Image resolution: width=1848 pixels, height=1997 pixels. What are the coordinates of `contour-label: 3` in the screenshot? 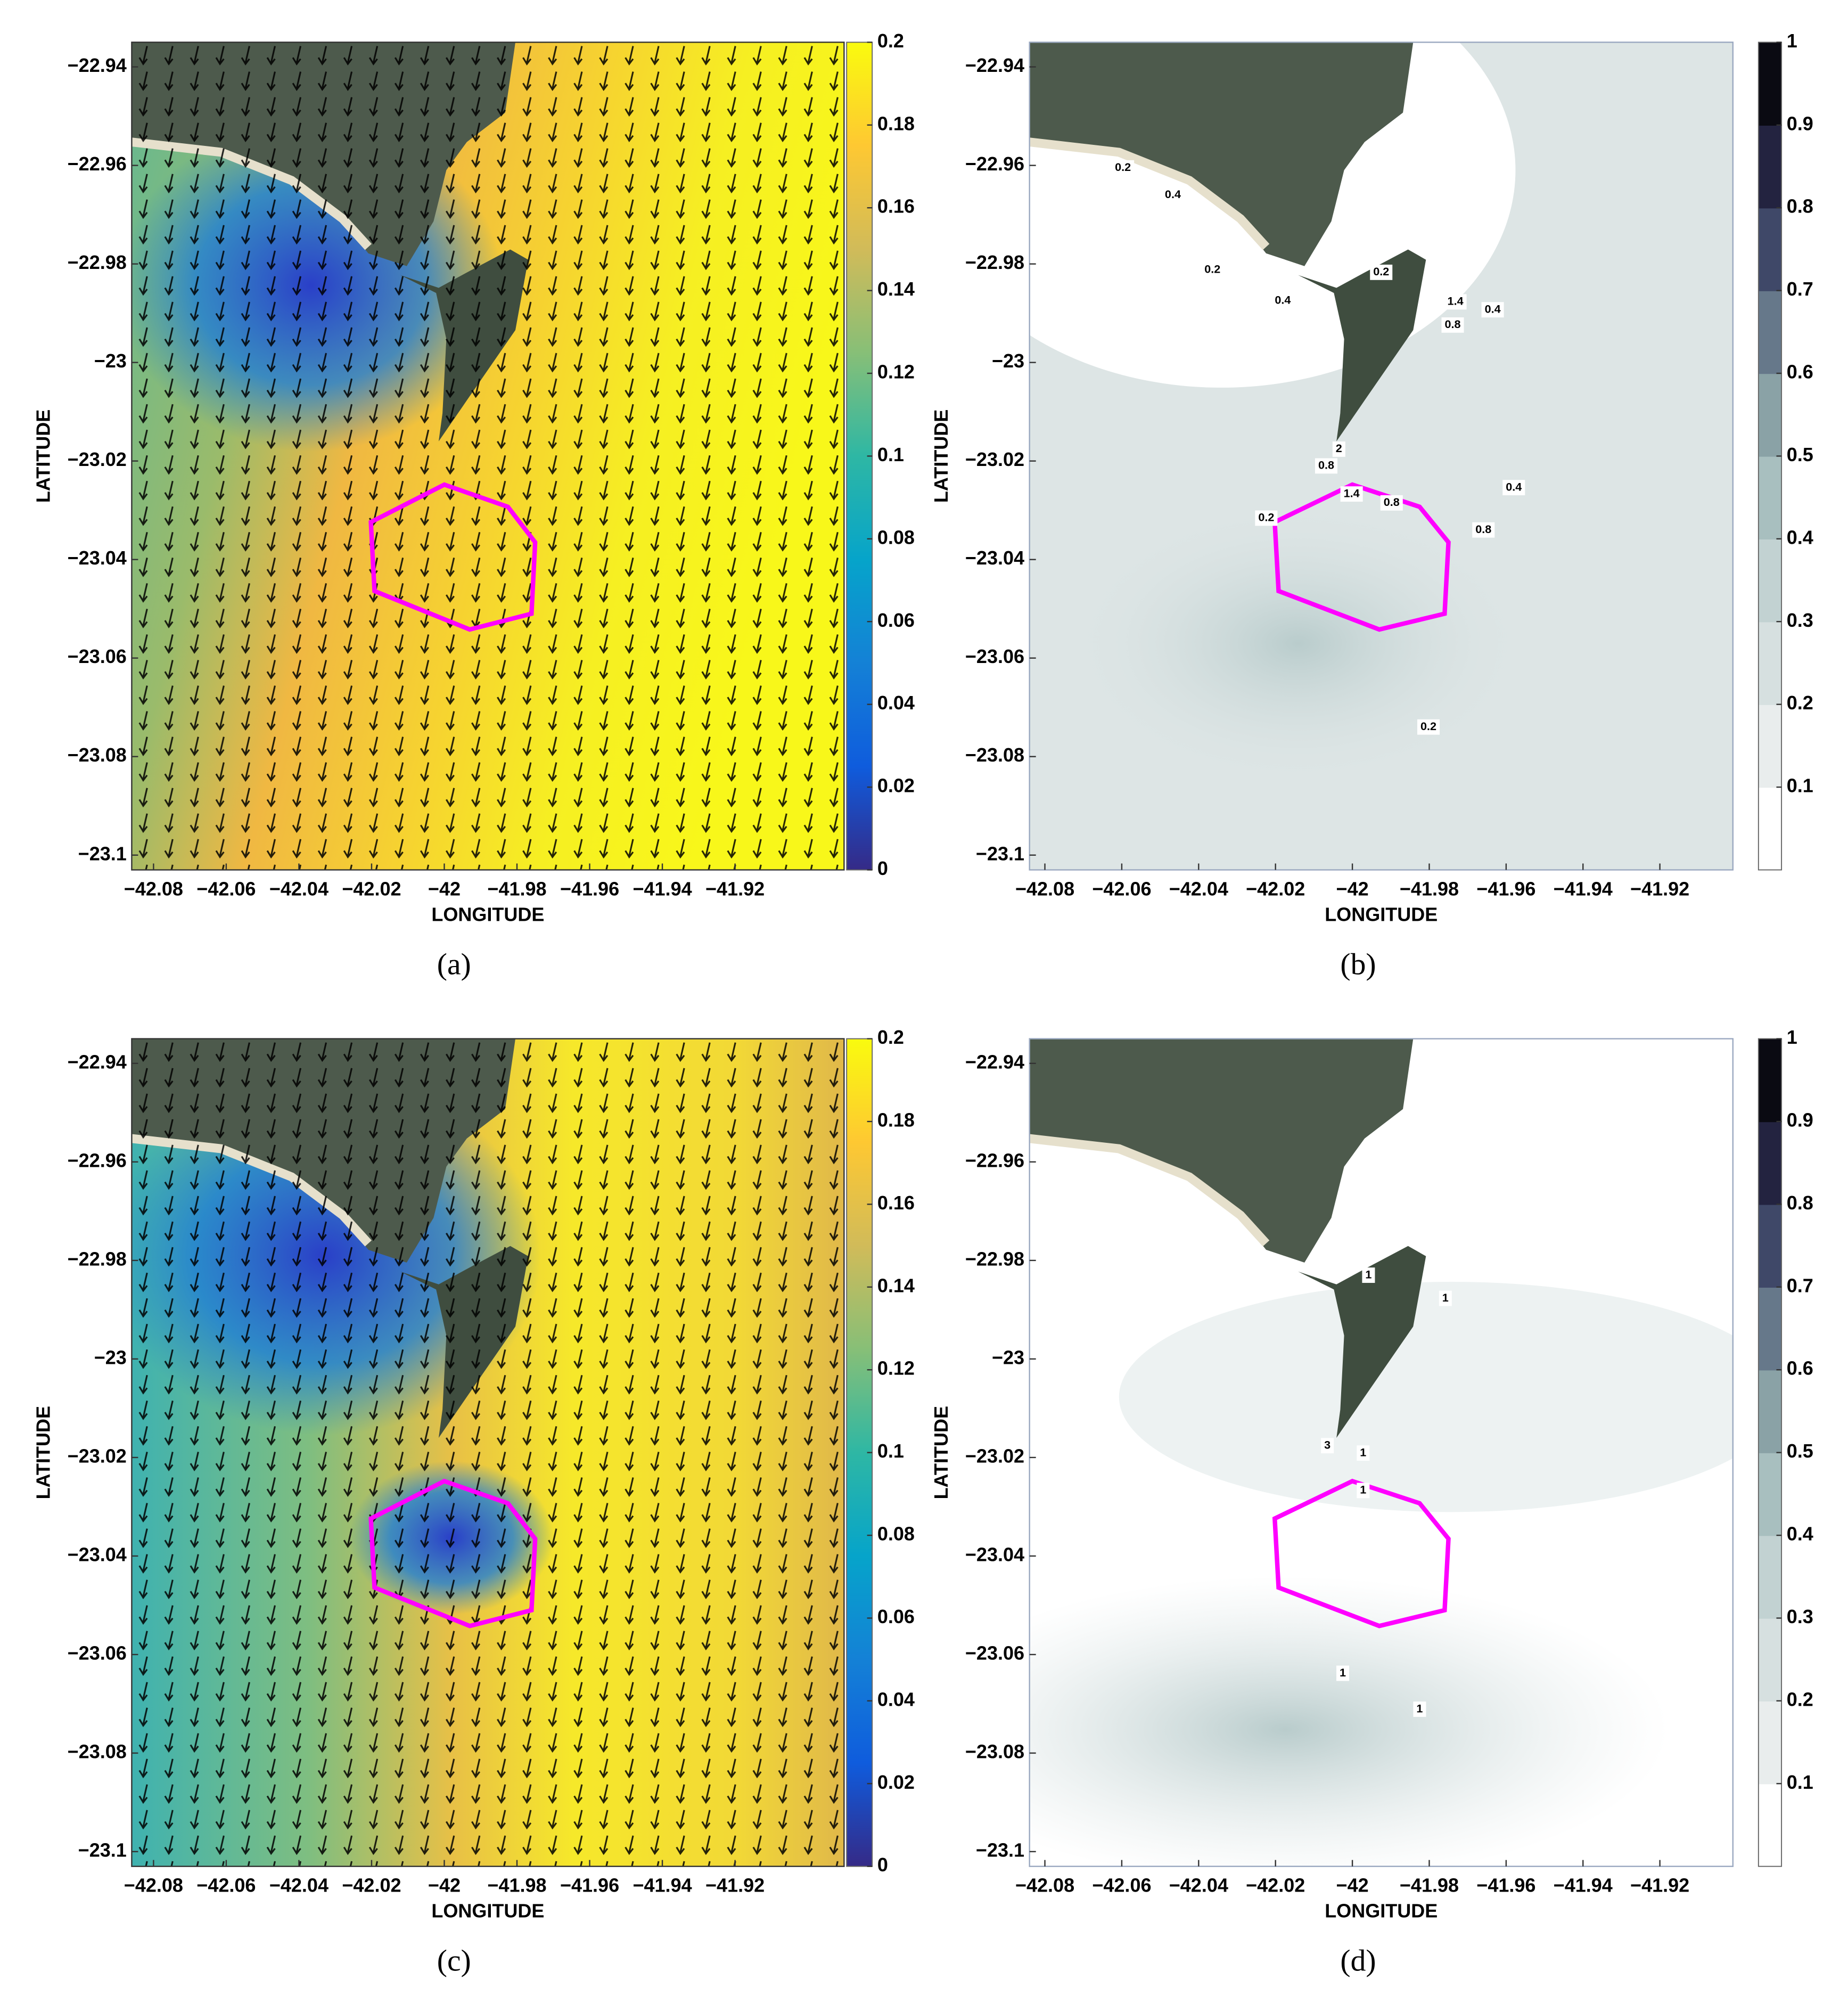 It's located at (1327, 1444).